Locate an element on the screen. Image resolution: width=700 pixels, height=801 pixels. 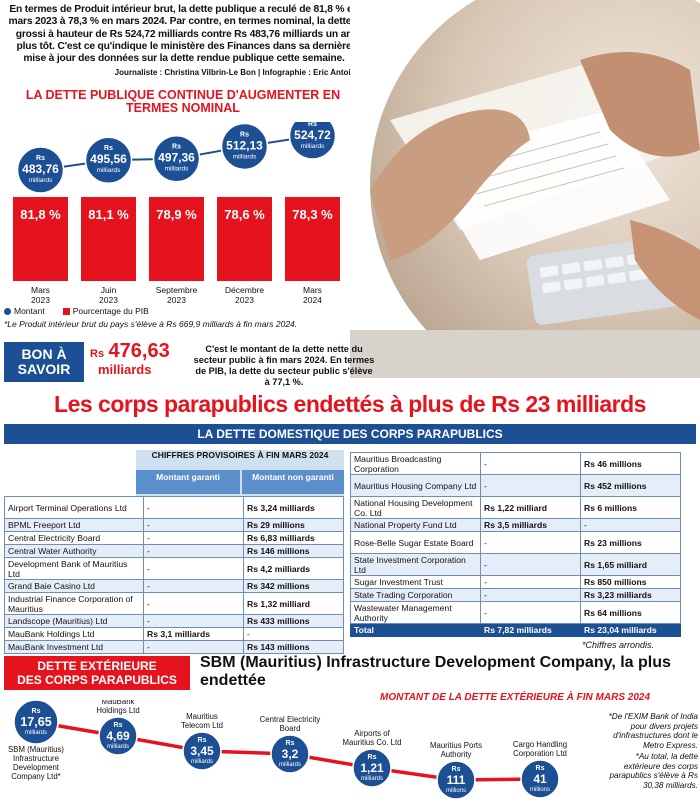
external-box-line1: DETTE EXTÉRIEURE is located at coordinates (97, 666).